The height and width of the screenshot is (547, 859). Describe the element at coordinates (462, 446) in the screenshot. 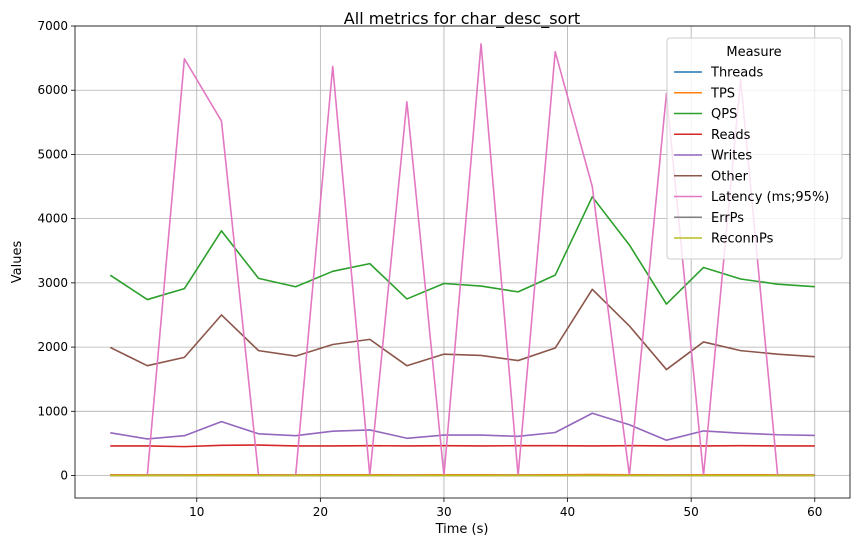

I see `series-line-reads` at that location.